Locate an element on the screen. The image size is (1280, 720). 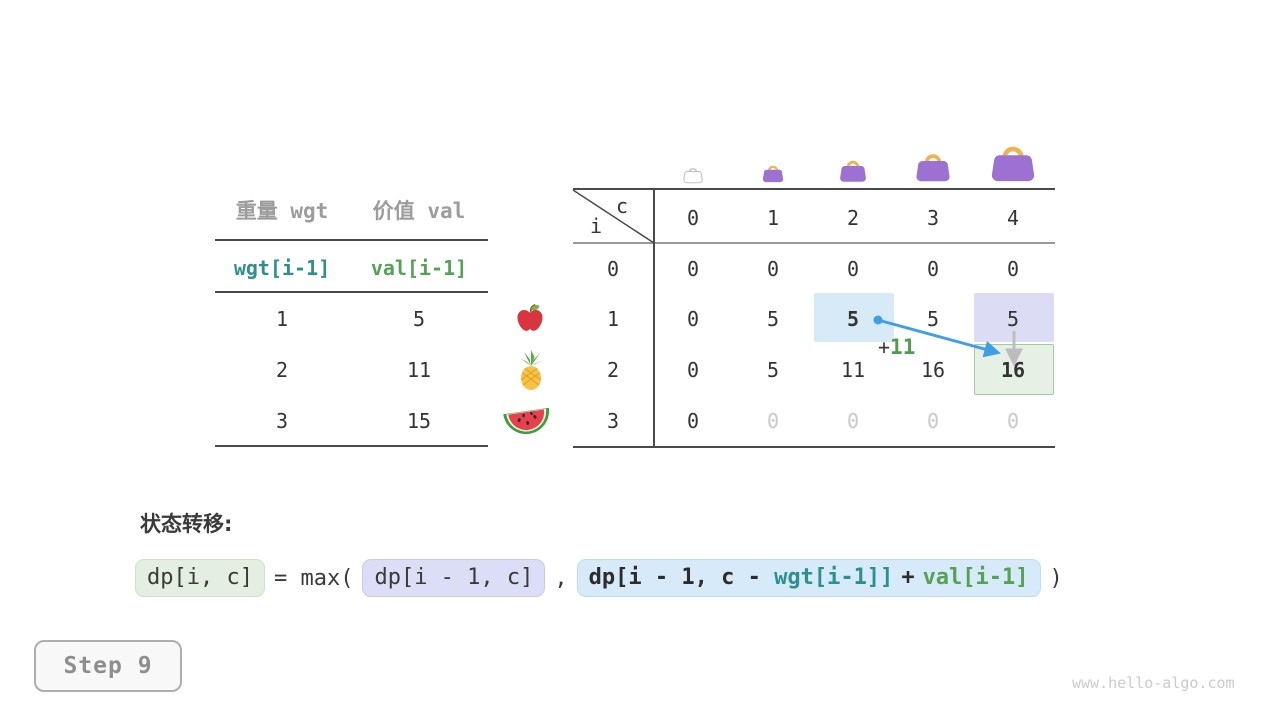
item-weight-2: 2 is located at coordinates (282, 370).